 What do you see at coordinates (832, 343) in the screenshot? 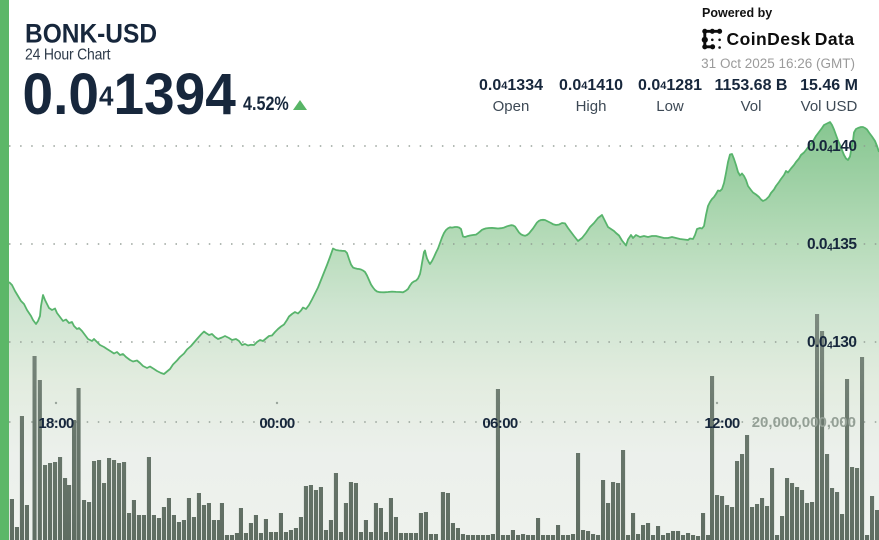
I see `svg-text: 0.04130` at bounding box center [832, 343].